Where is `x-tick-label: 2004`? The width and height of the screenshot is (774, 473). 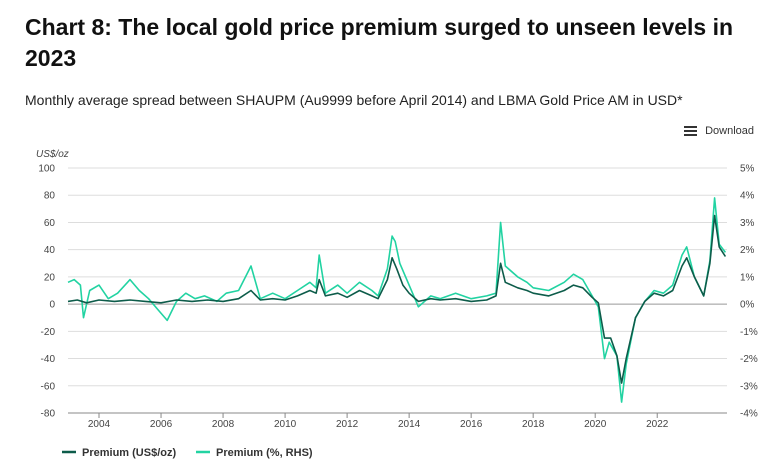 x-tick-label: 2004 is located at coordinates (99, 424).